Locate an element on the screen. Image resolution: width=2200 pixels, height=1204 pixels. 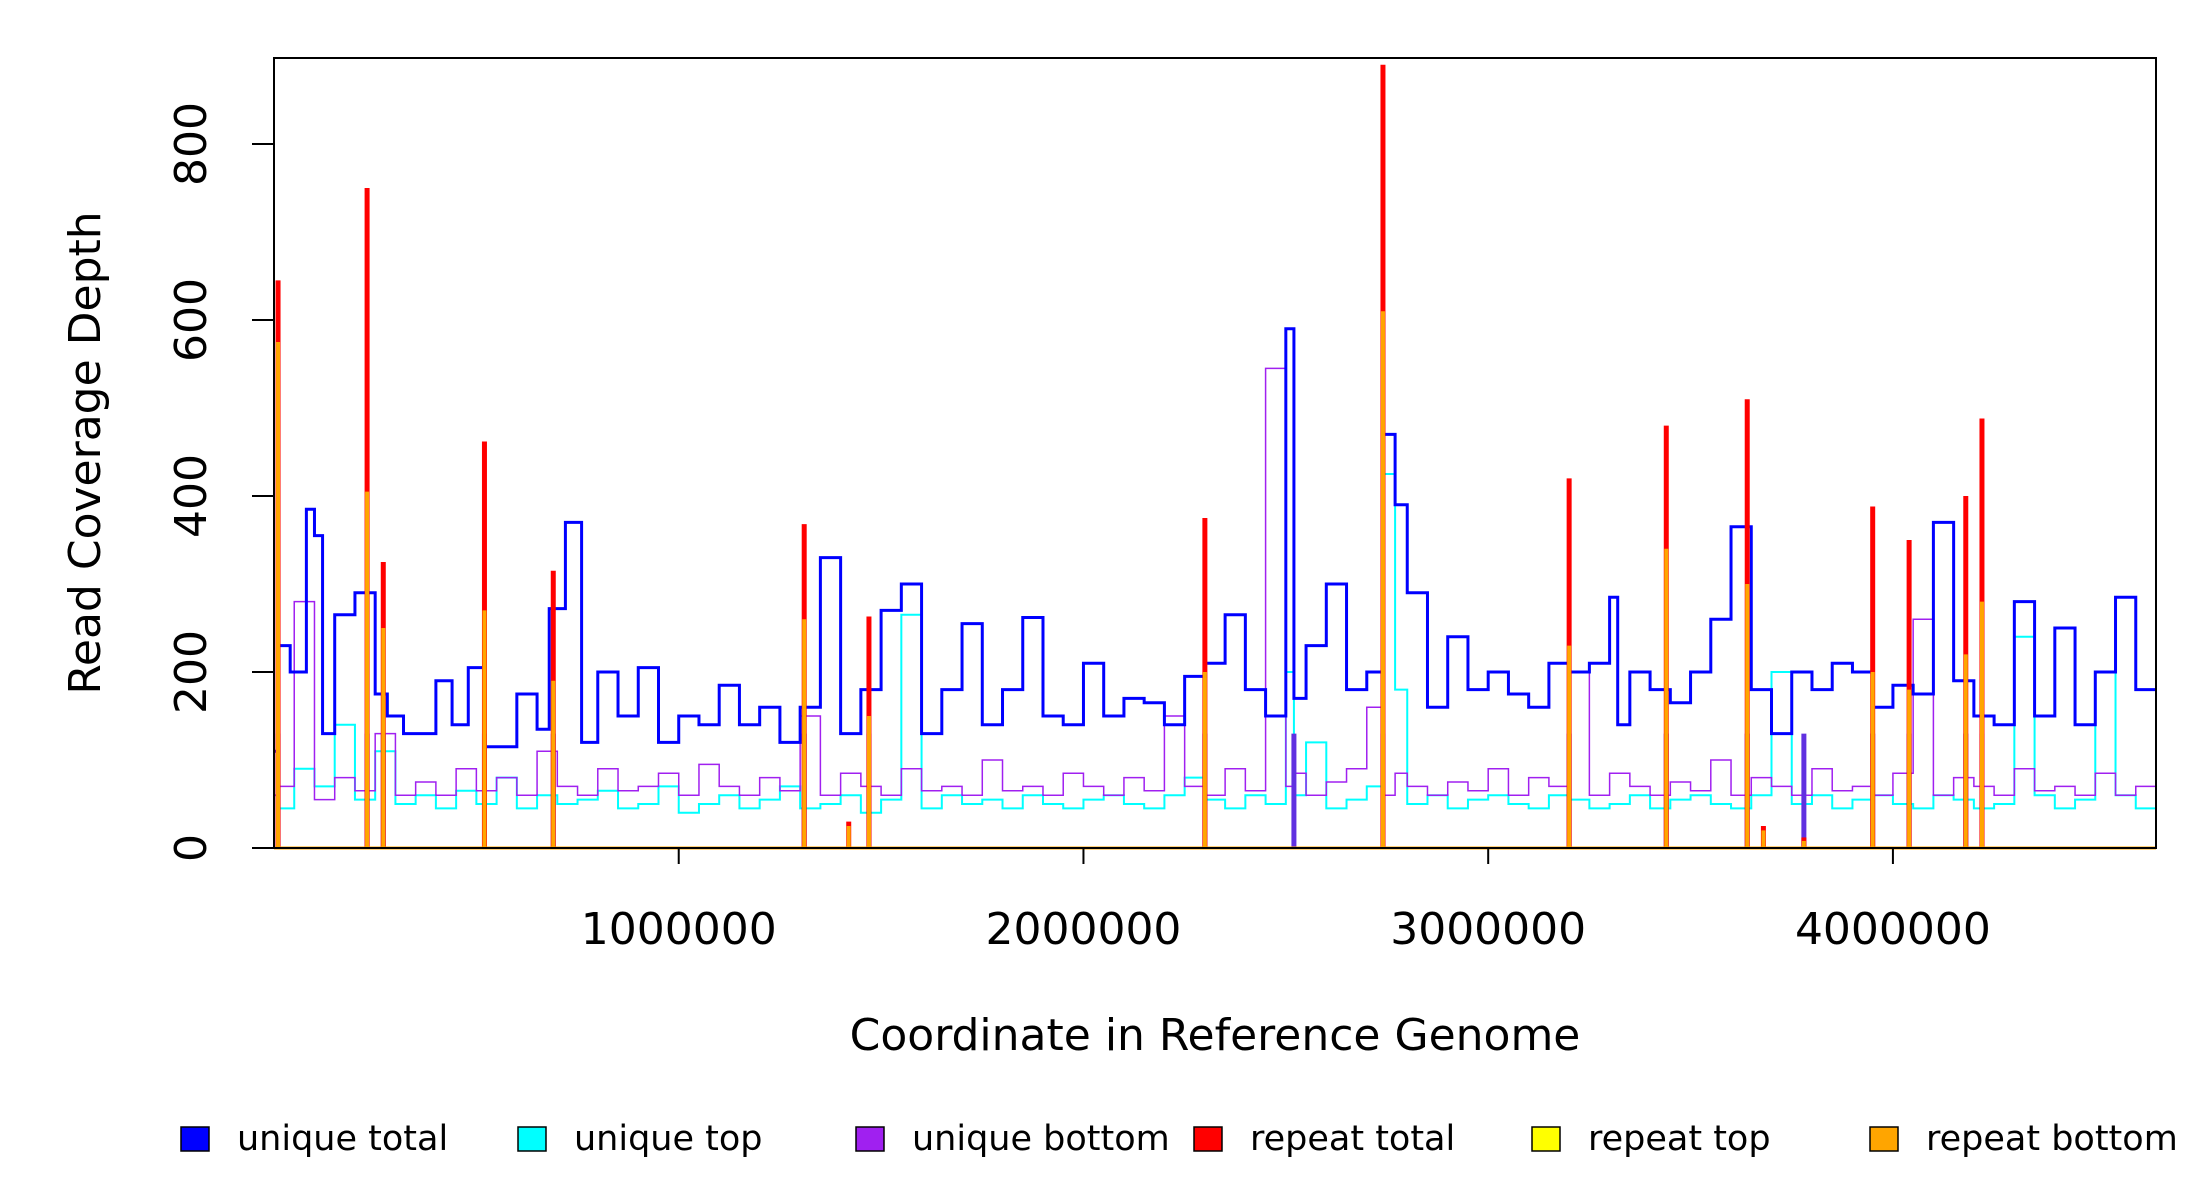
x-tick-label: 1000000 is located at coordinates (679, 929).